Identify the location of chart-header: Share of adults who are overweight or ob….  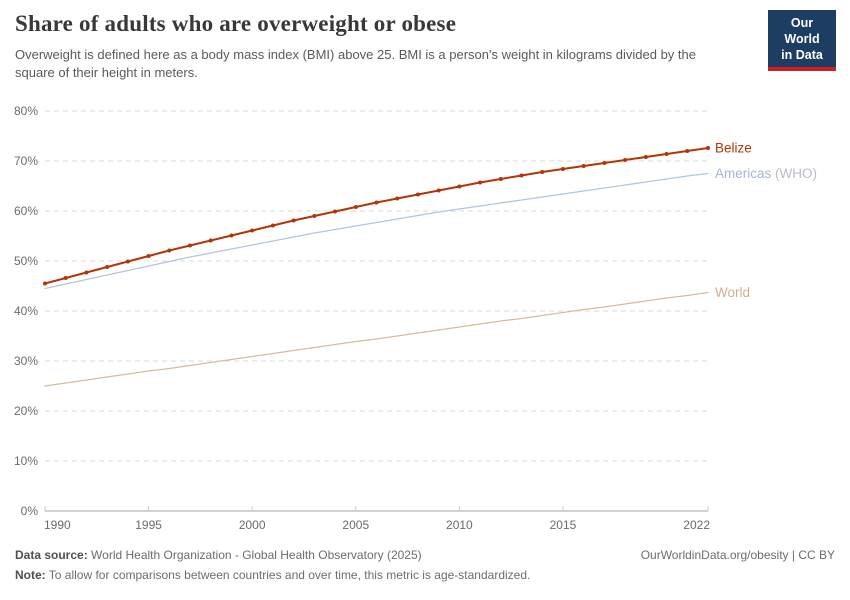
(360, 46).